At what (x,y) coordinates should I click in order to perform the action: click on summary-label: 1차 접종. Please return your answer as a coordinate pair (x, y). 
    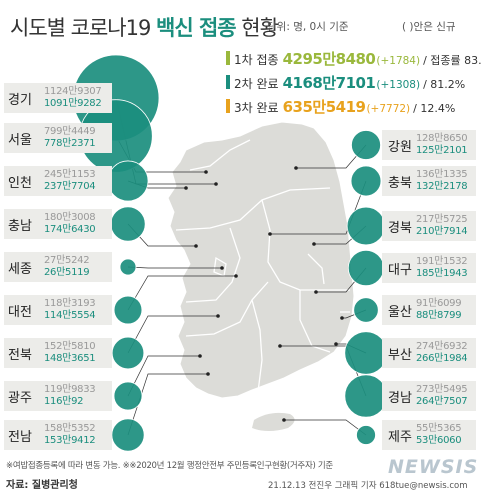
    Looking at the image, I should click on (256, 60).